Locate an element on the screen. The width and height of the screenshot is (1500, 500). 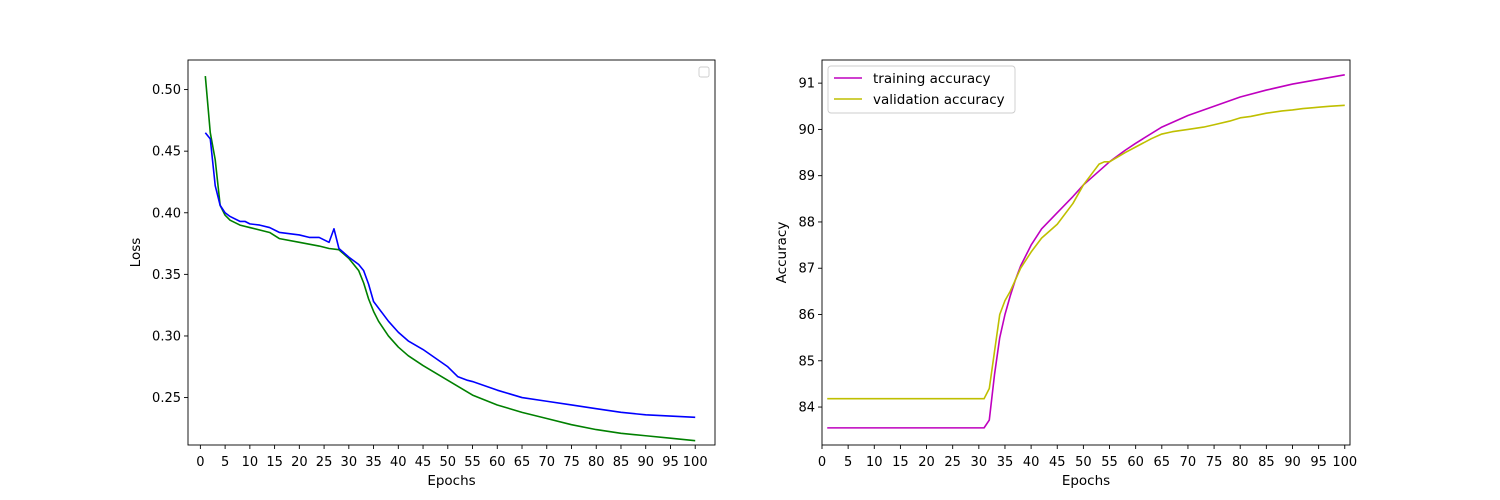
y-tick-label: 0.25 is located at coordinates (166, 398).